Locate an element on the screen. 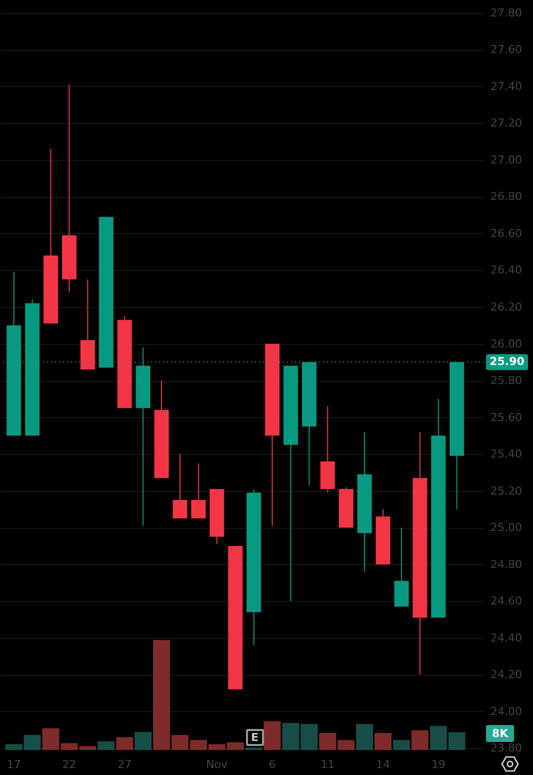 This screenshot has width=533, height=775. y-tick-label: 26.80 is located at coordinates (506, 197).